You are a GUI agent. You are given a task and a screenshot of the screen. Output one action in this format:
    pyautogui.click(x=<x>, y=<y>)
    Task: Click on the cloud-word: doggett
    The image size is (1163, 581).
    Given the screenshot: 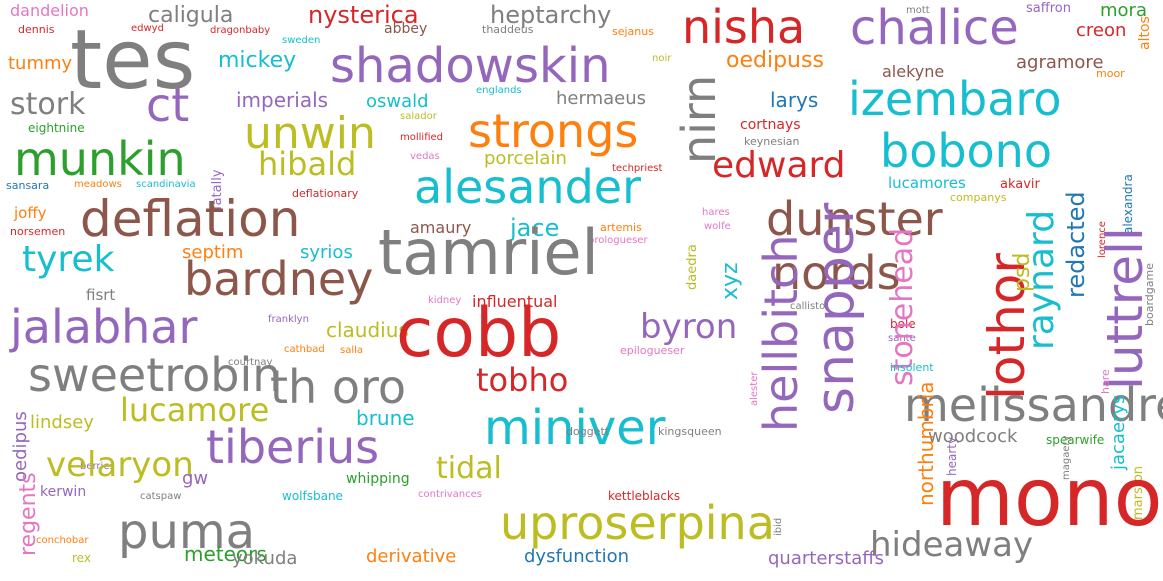 What is the action you would take?
    pyautogui.click(x=588, y=431)
    